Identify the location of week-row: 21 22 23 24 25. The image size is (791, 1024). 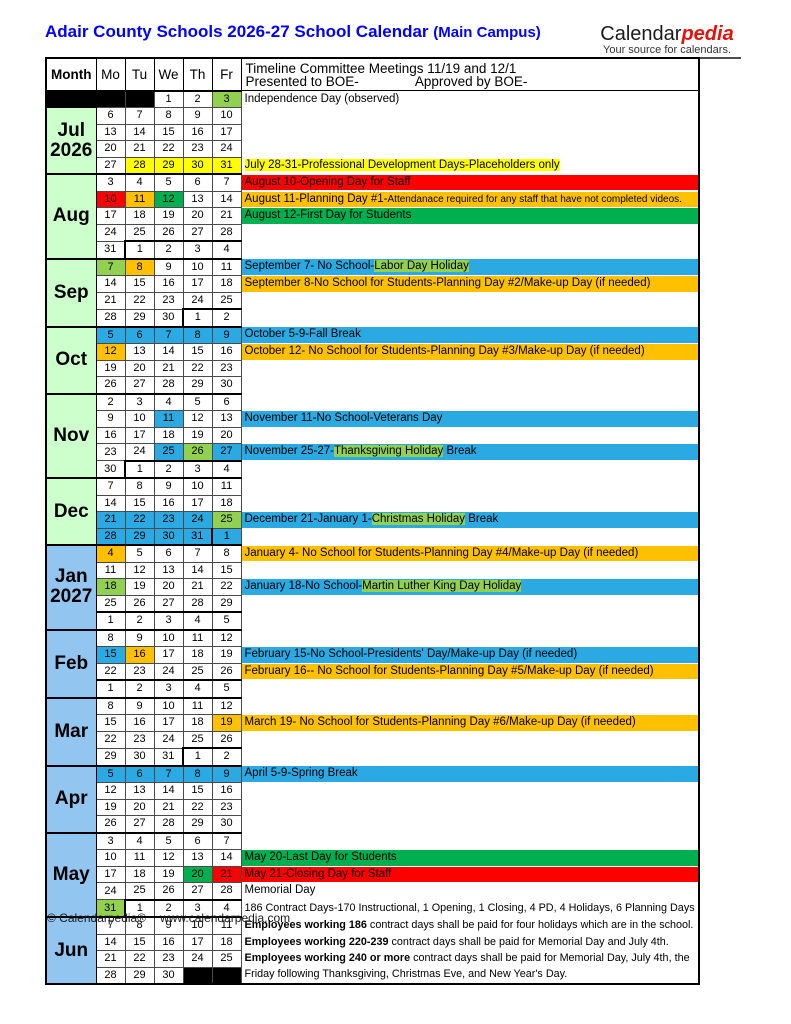
(373, 300).